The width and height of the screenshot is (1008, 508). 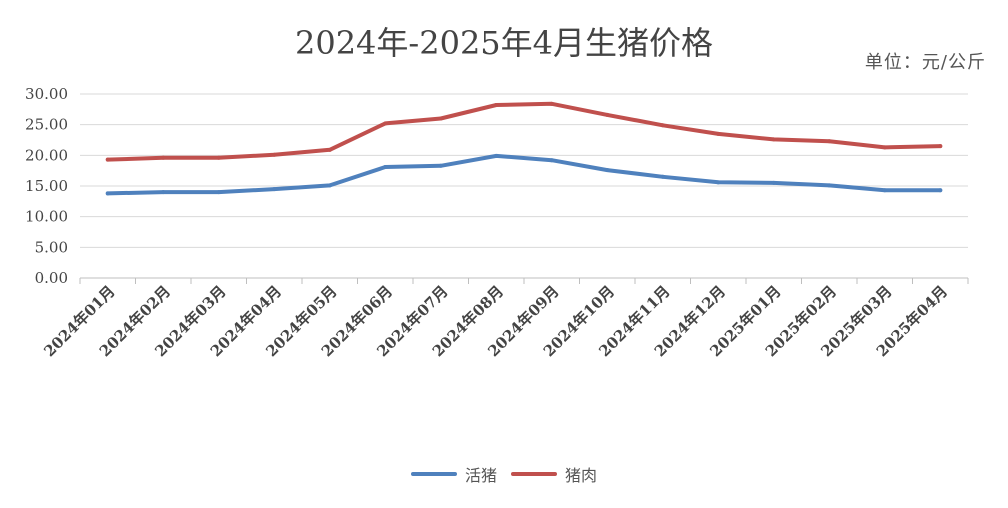 I want to click on legend-label-series-2: 猪肉, so click(x=581, y=475).